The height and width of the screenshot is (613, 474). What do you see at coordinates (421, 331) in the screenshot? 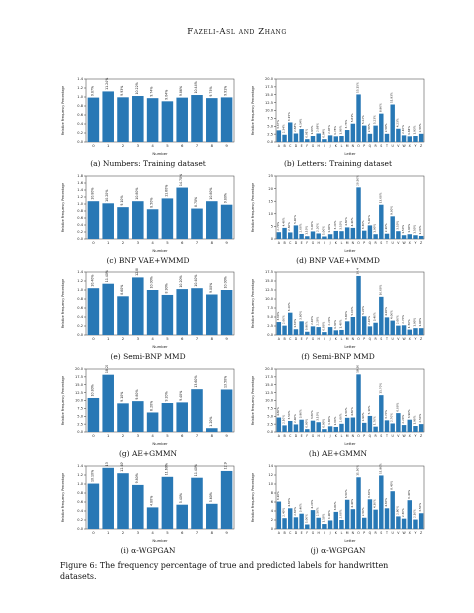
I see `bar-Z` at bounding box center [421, 331].